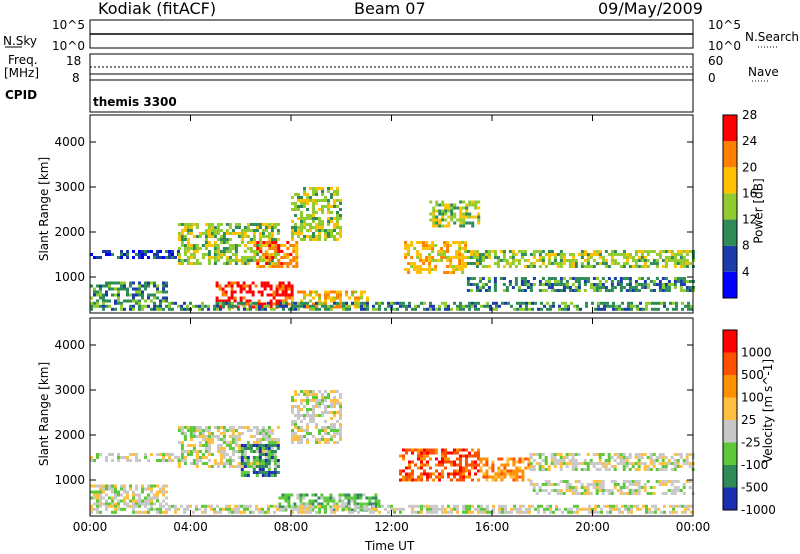  I want to click on noise-tick-top-right: 10^5, so click(724, 25).